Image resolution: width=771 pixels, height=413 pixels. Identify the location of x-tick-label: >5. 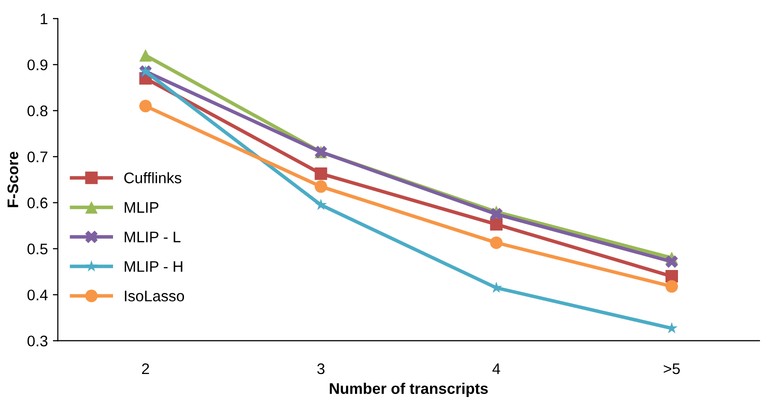
(672, 369).